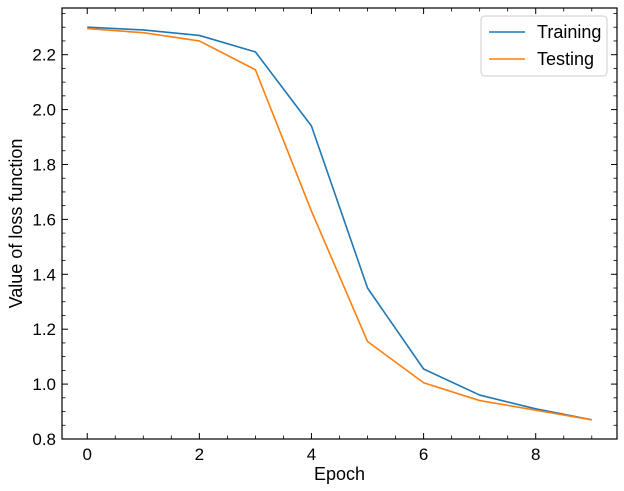 The image size is (624, 491). I want to click on legend: Training Testing, so click(544, 46).